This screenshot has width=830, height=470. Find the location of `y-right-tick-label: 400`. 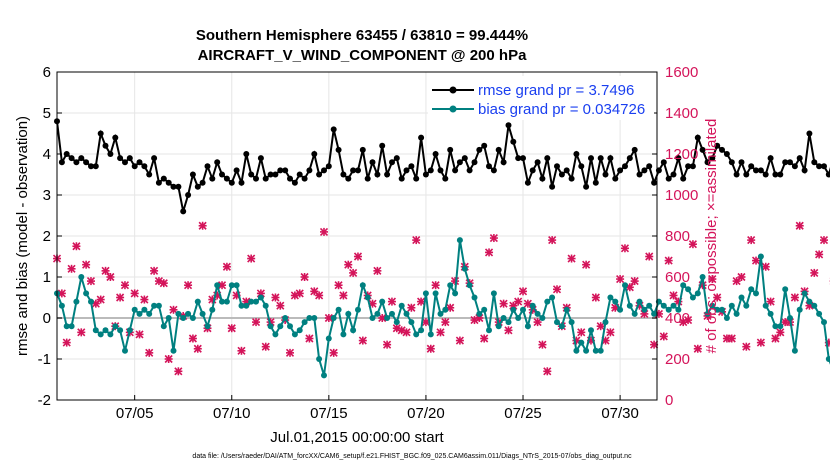

y-right-tick-label: 400 is located at coordinates (677, 318).